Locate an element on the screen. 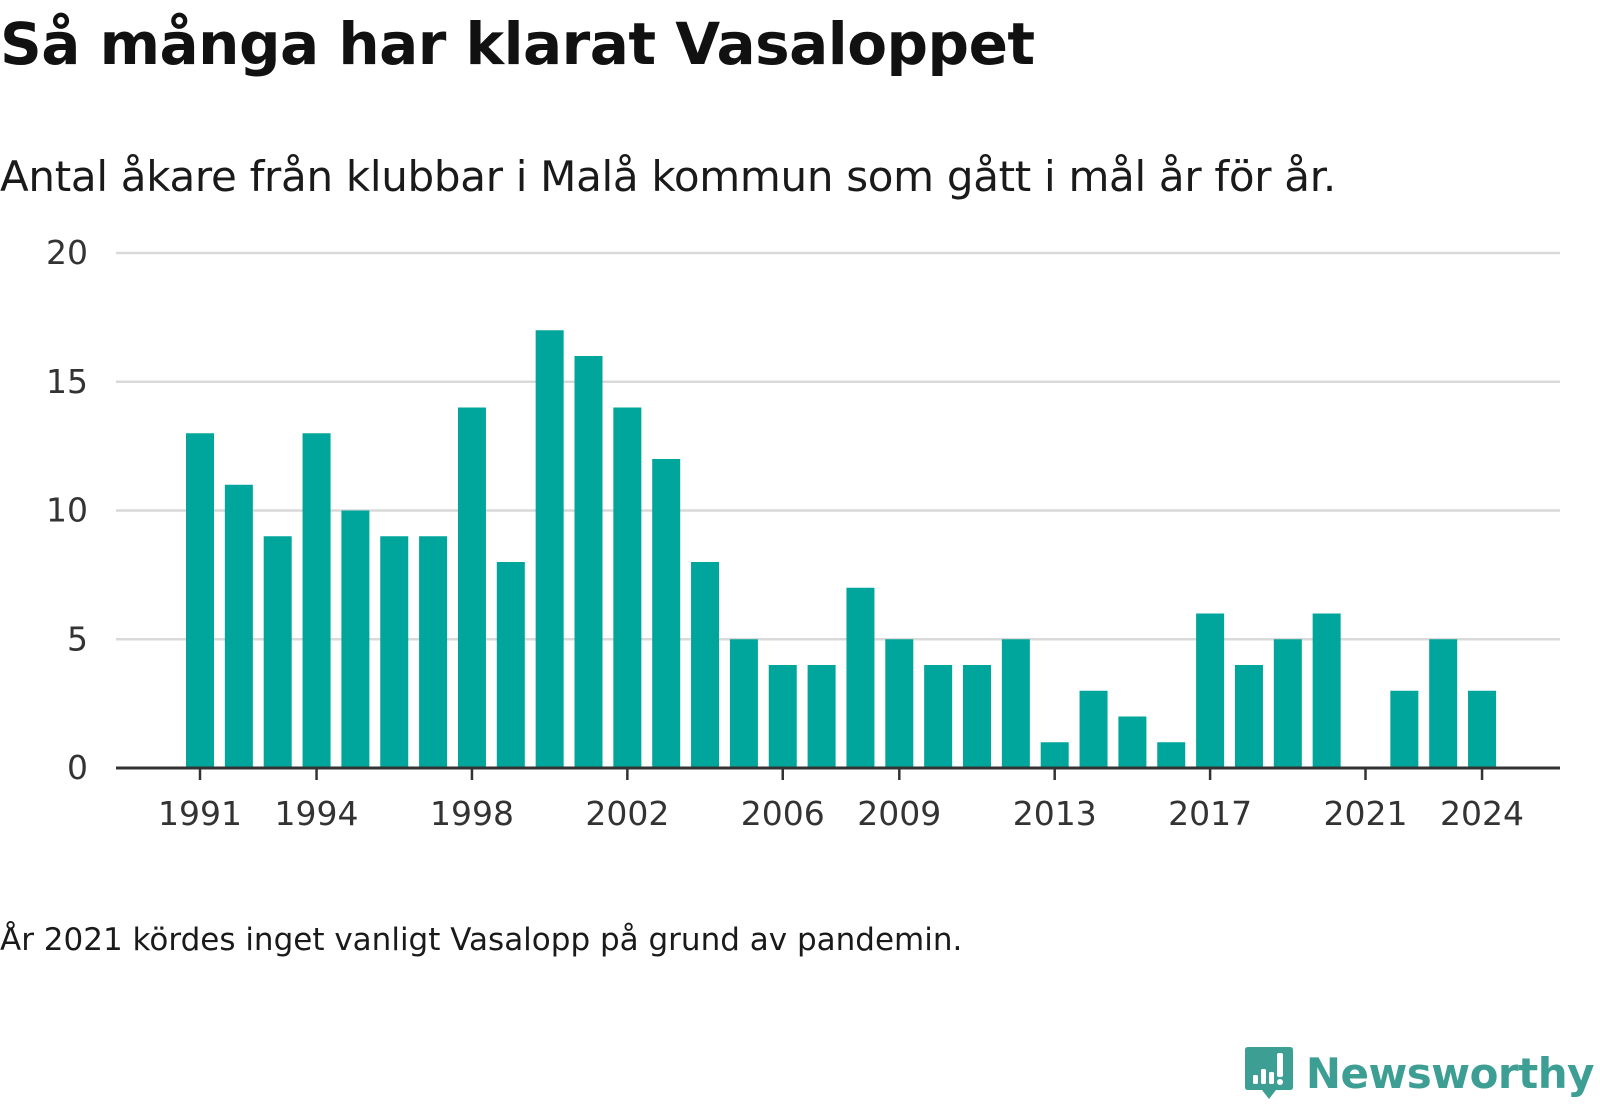  bar-2011 is located at coordinates (977, 716).